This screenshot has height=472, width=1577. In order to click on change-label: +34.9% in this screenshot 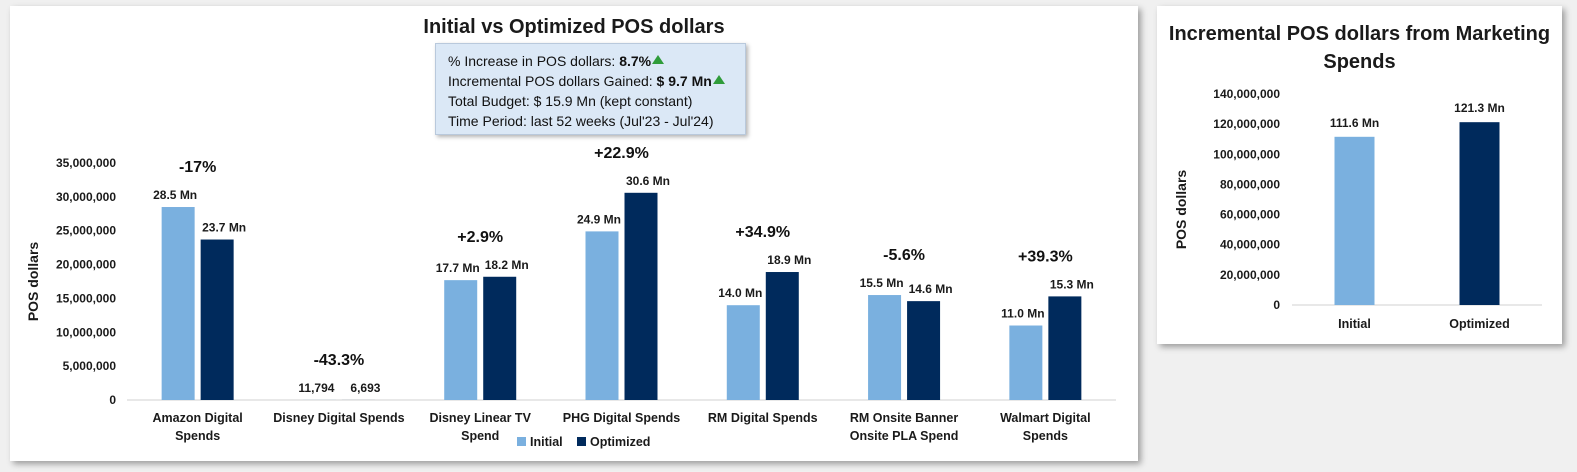, I will do `click(762, 232)`.